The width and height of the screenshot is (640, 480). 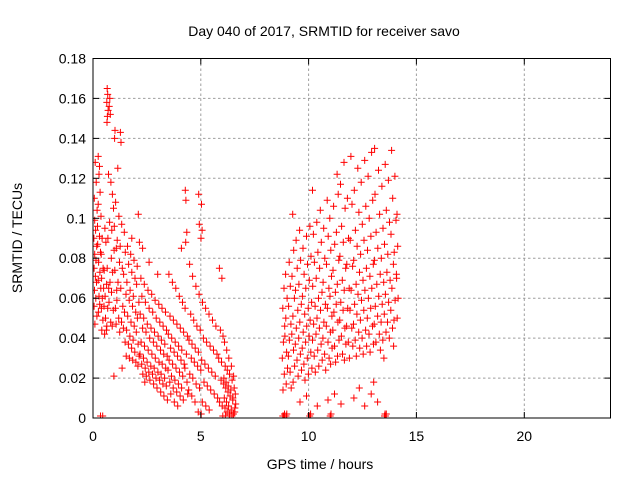 I want to click on y-tick-label: 0.04, so click(x=72, y=338).